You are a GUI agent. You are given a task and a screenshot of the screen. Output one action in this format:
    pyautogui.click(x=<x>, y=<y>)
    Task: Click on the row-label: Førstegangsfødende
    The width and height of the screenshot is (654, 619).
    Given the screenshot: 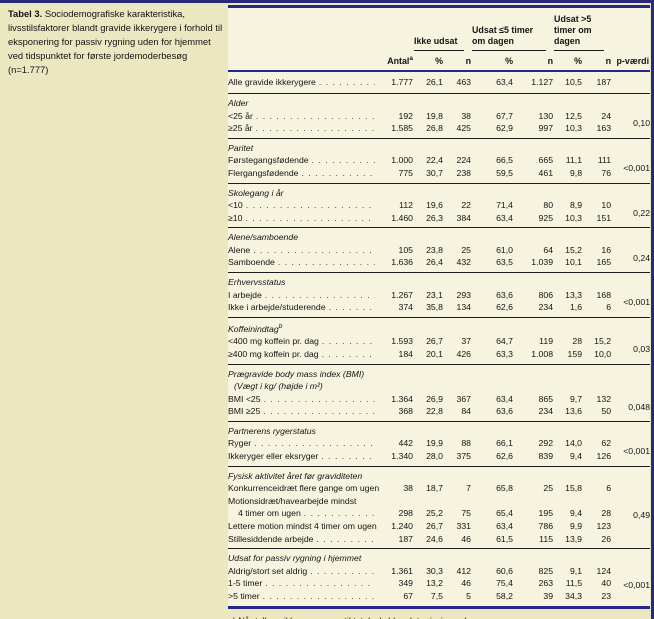 What is the action you would take?
    pyautogui.click(x=268, y=160)
    